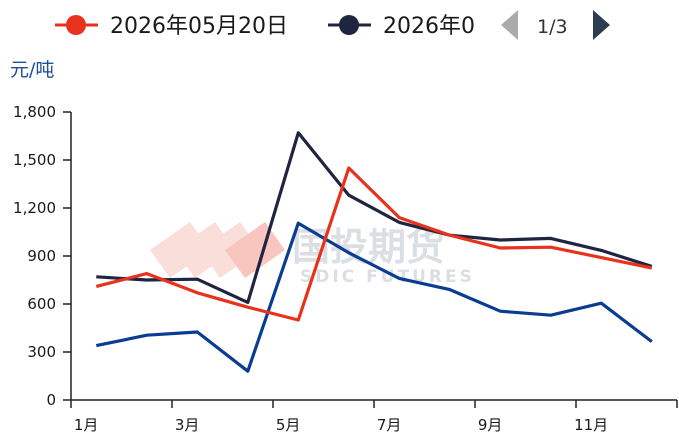  I want to click on legend-item-series-1: 2026年05月20日, so click(171, 26).